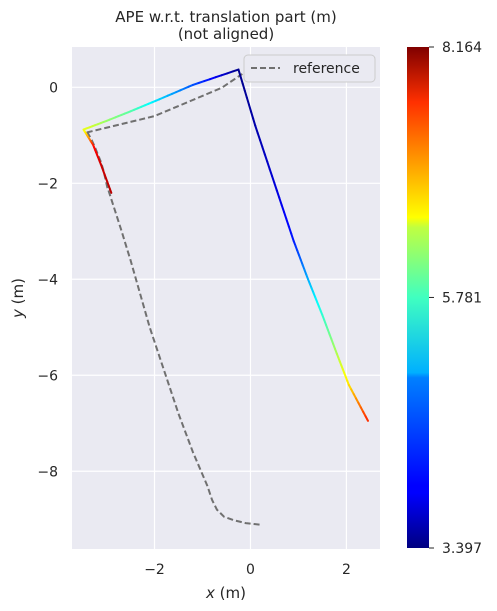 The image size is (497, 611). Describe the element at coordinates (53, 88) in the screenshot. I see `y-tick-label: 0` at that location.